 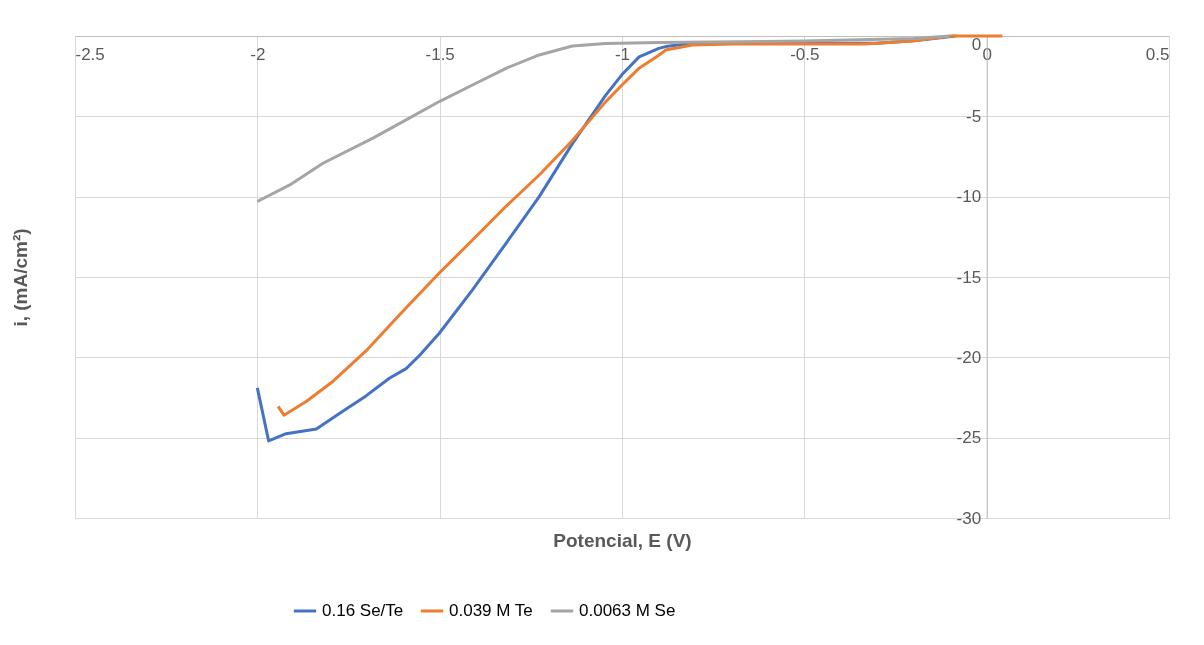 I want to click on x-tick-label: -1, so click(x=622, y=54).